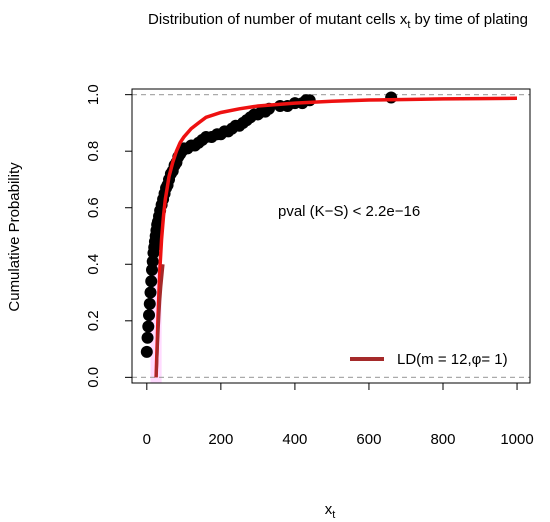  I want to click on x-tick-label: 800, so click(442, 439).